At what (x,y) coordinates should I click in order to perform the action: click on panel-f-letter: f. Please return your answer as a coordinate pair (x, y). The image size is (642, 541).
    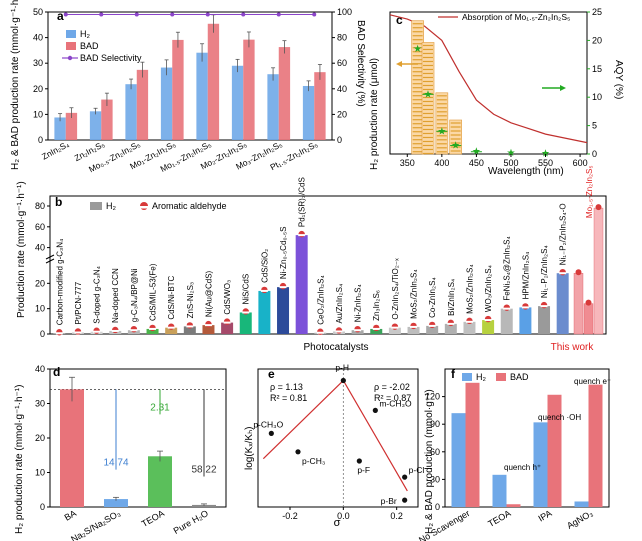
    Looking at the image, I should click on (453, 374).